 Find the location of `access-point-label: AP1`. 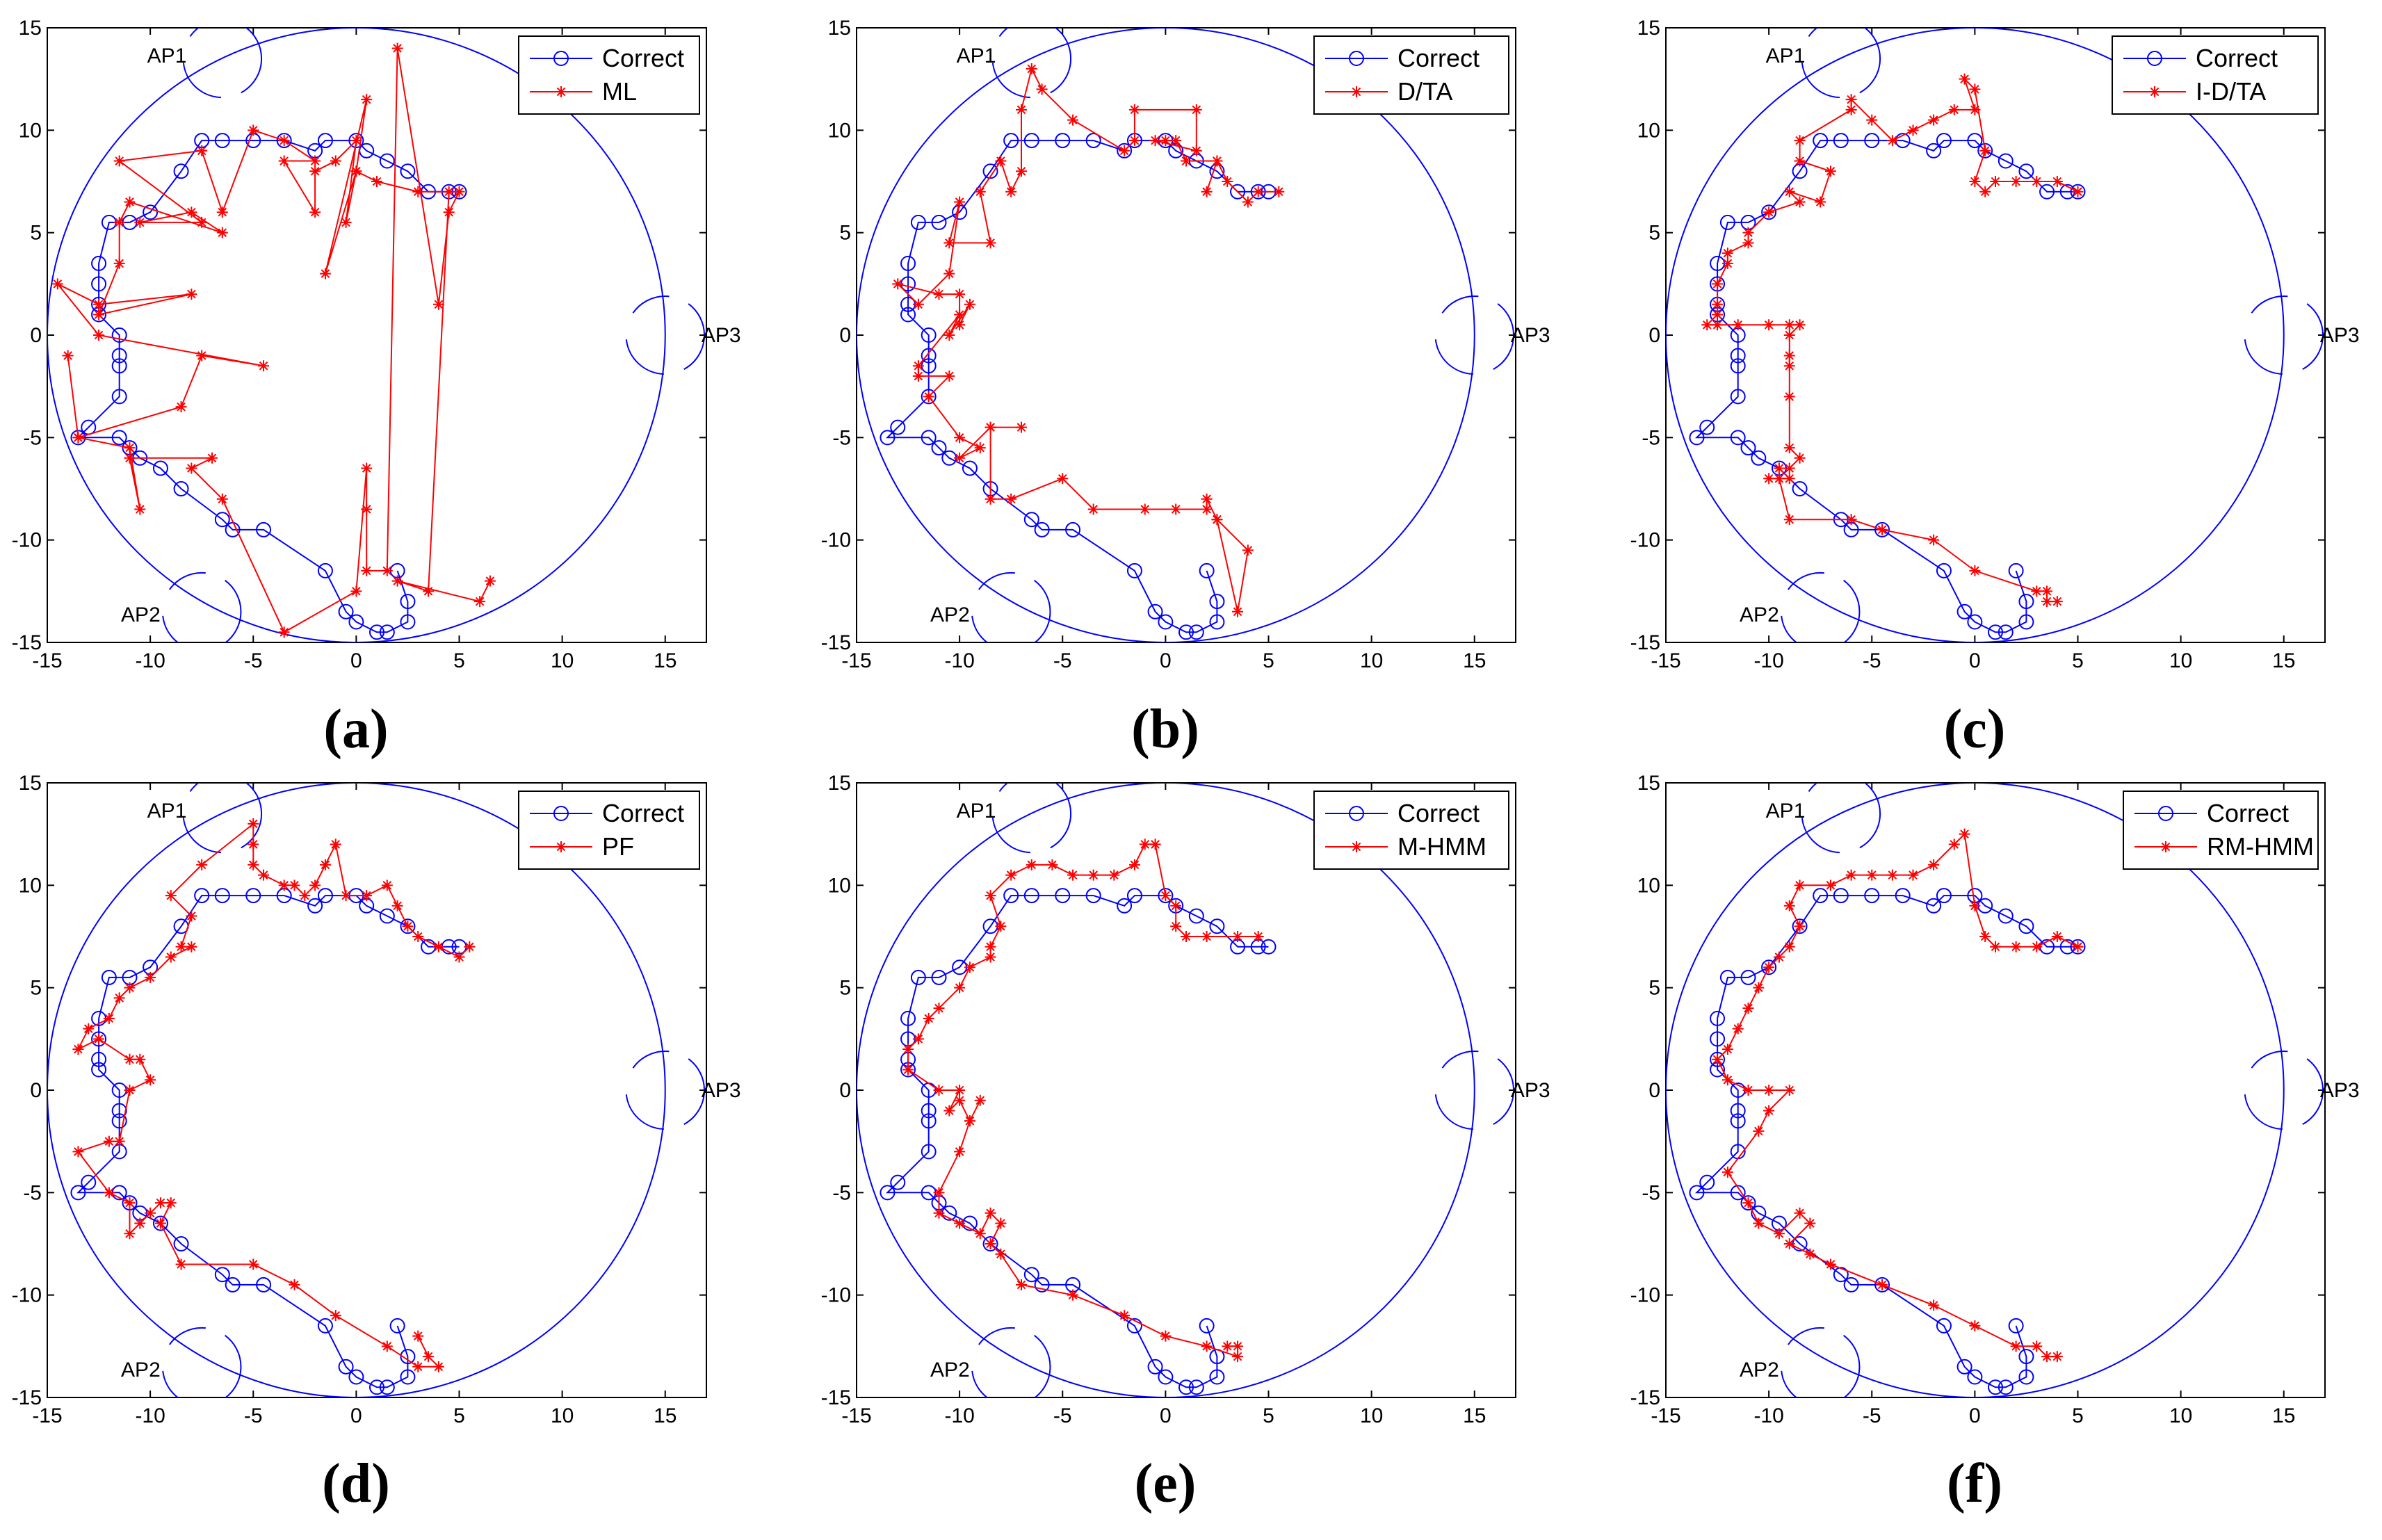

access-point-label: AP1 is located at coordinates (1786, 55).